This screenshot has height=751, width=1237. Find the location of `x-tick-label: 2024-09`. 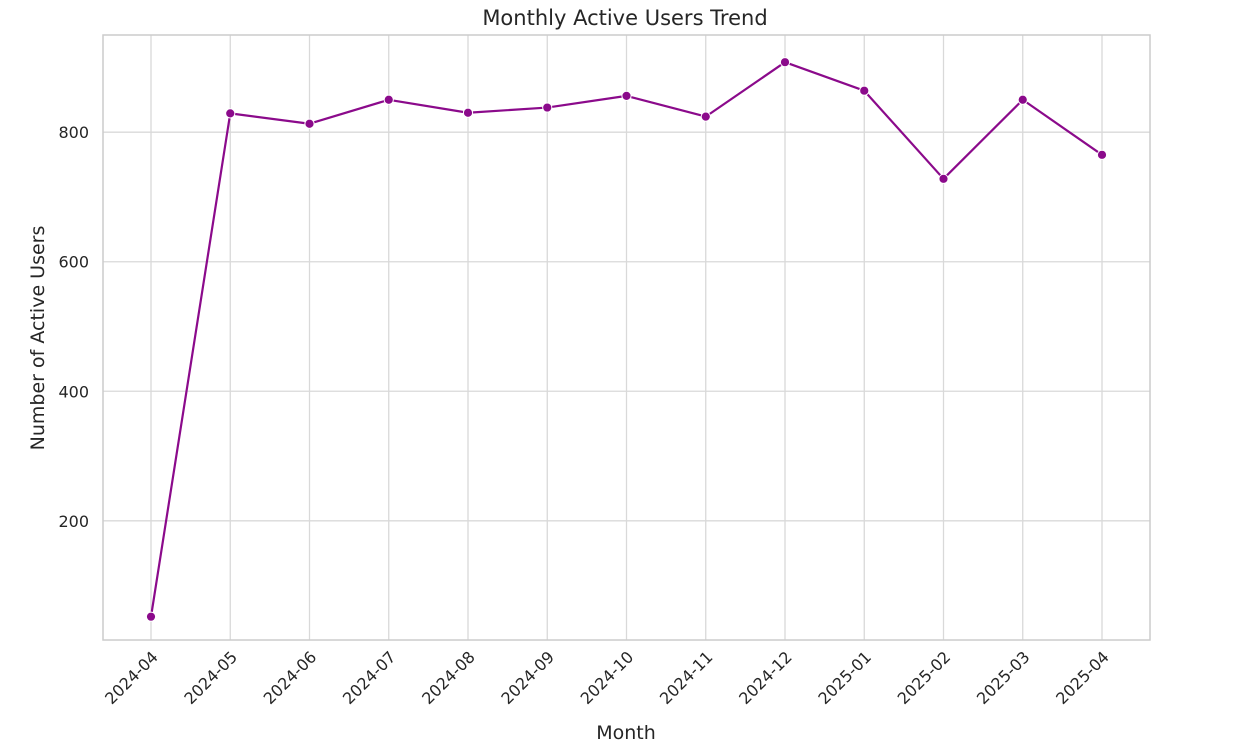

x-tick-label: 2024-09 is located at coordinates (527, 677).